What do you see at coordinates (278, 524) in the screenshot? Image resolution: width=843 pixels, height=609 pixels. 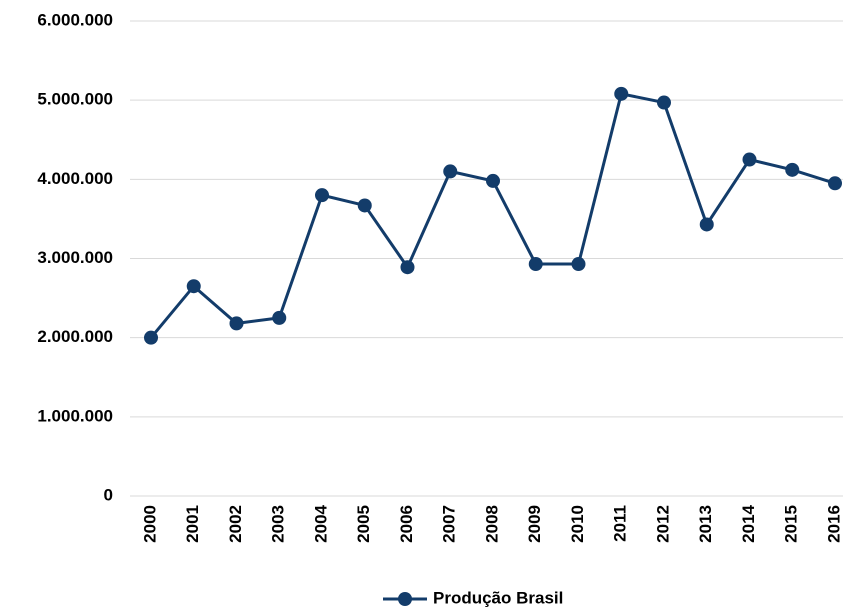 I see `x-tick-label: 2003` at bounding box center [278, 524].